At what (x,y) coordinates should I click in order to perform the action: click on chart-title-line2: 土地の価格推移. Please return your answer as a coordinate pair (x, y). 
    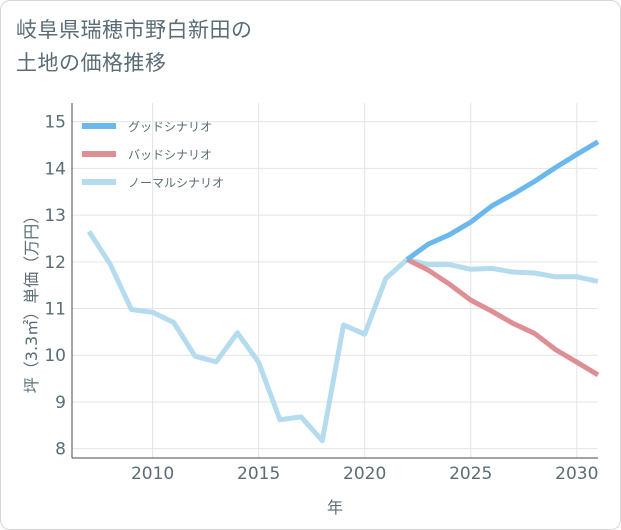
    Looking at the image, I should click on (91, 63).